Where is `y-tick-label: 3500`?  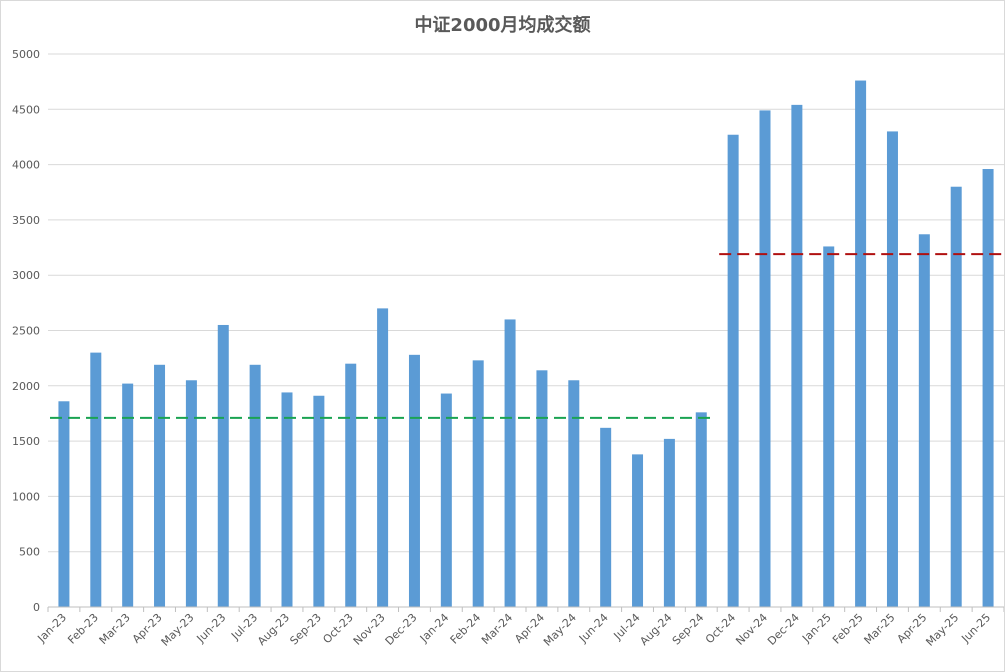
y-tick-label: 3500 is located at coordinates (26, 220).